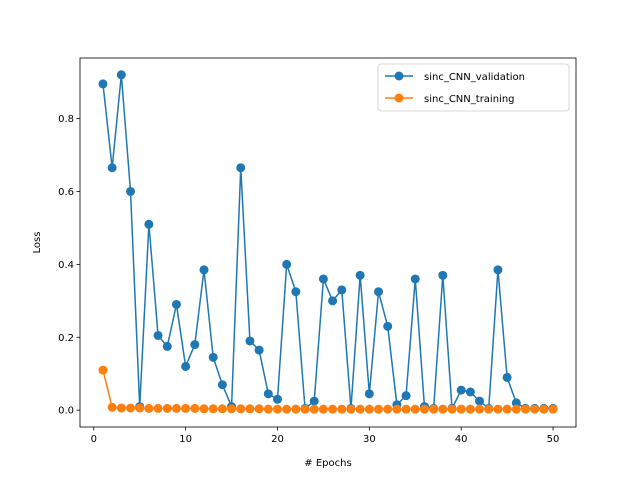 Image resolution: width=640 pixels, height=480 pixels. I want to click on y-axis-ticks: 0.0 0.2 0.4 0.6 0.8, so click(69, 265).